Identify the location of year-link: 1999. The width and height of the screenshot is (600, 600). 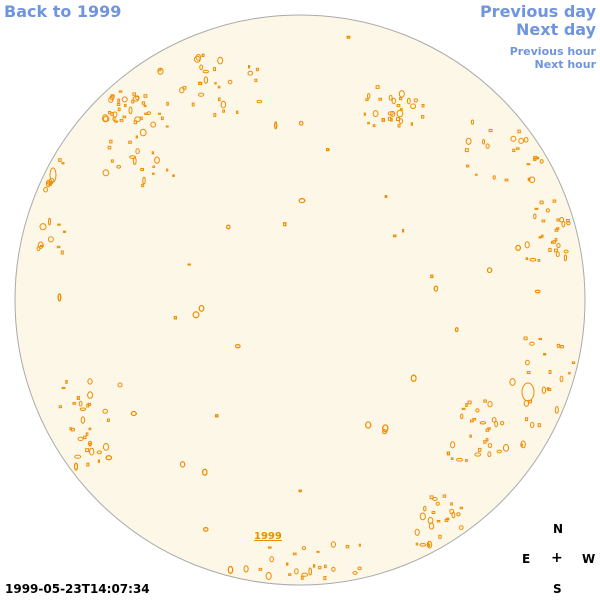
(268, 536).